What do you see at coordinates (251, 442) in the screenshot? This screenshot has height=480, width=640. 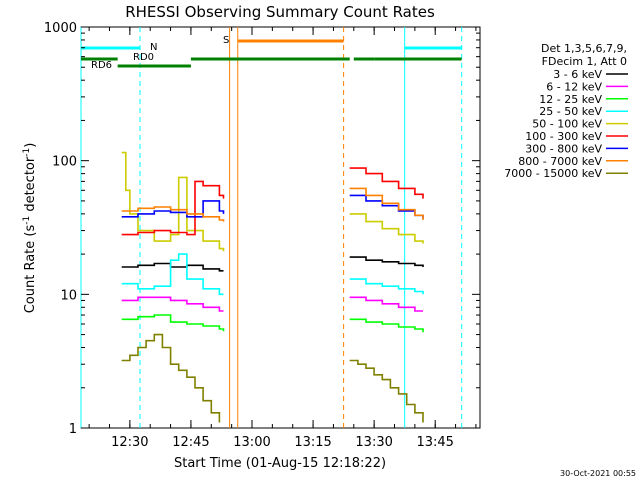 I see `x-tick-label: 13:00` at bounding box center [251, 442].